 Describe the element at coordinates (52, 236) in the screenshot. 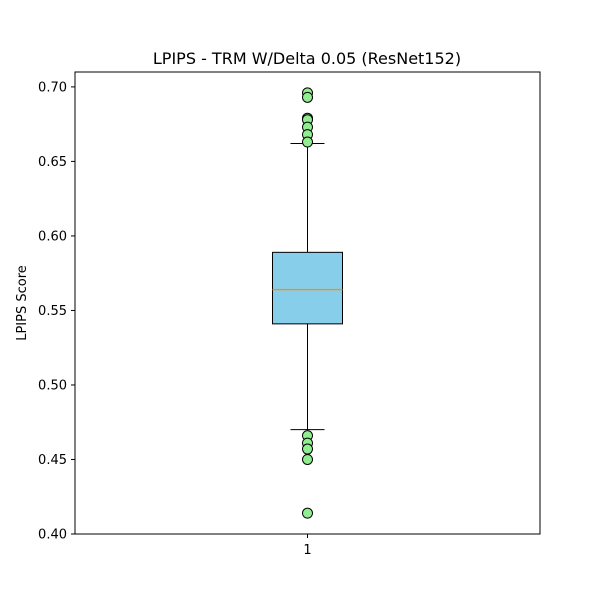

I see `y-tick-label: 0.60` at that location.